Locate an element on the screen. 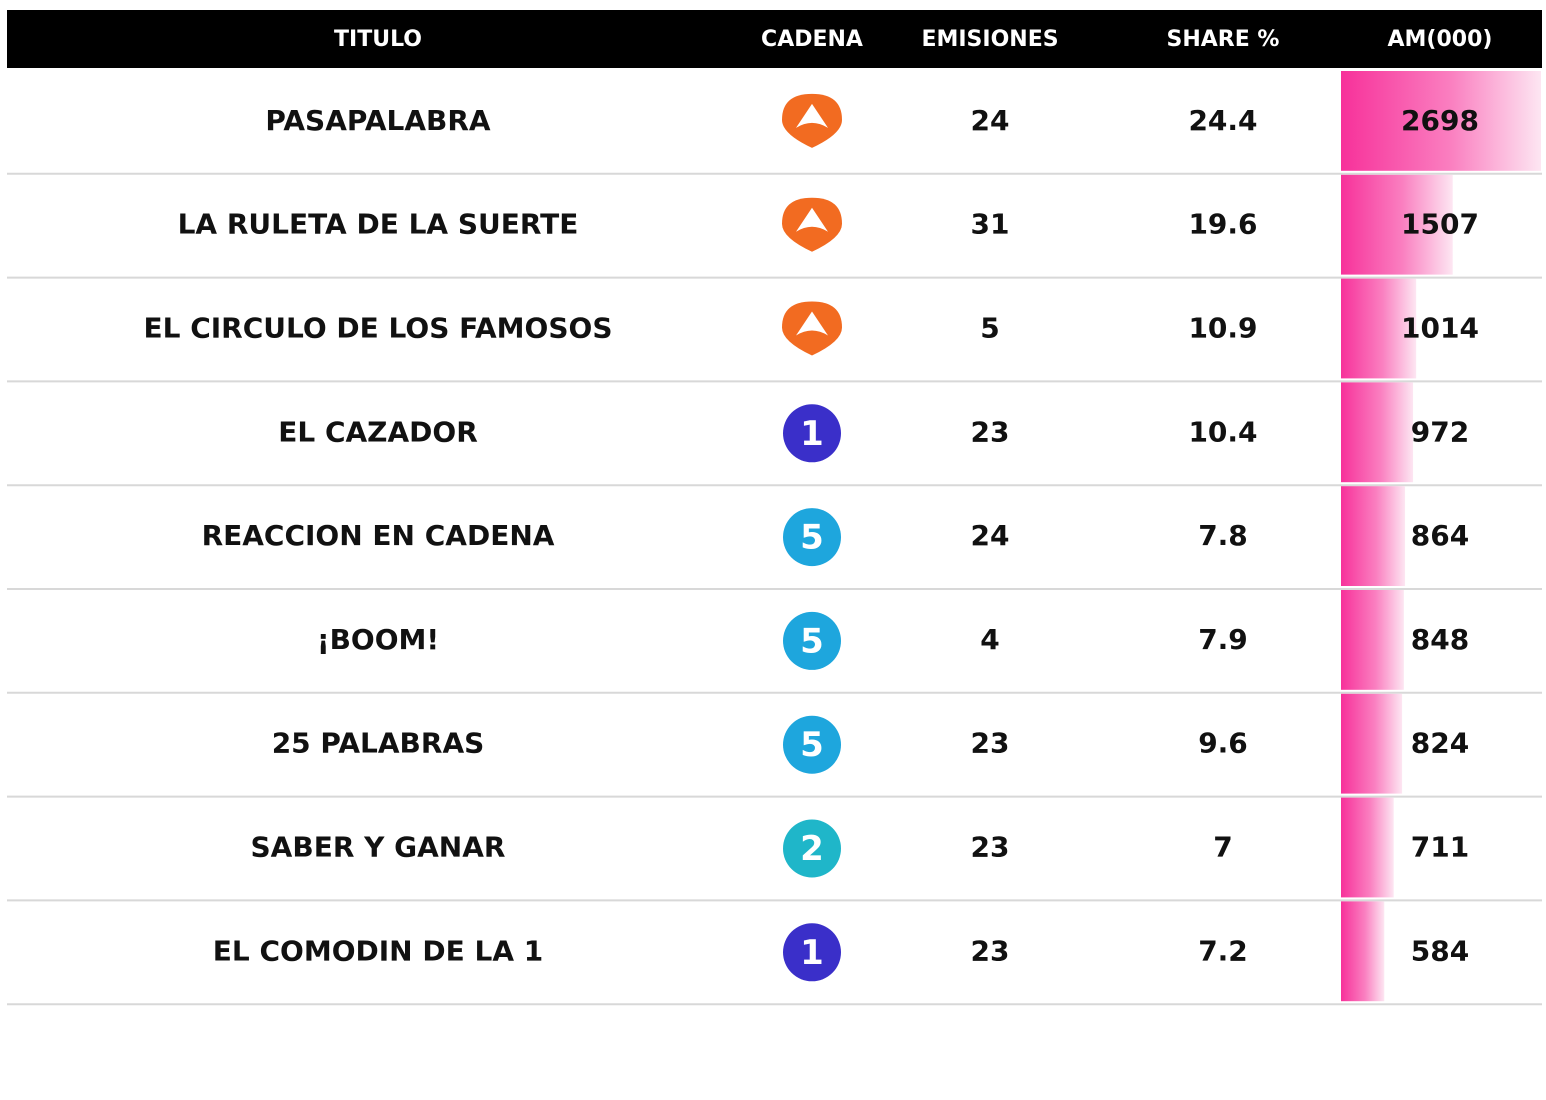 The image size is (1546, 1100). title-cell: EL CAZADOR is located at coordinates (378, 431).